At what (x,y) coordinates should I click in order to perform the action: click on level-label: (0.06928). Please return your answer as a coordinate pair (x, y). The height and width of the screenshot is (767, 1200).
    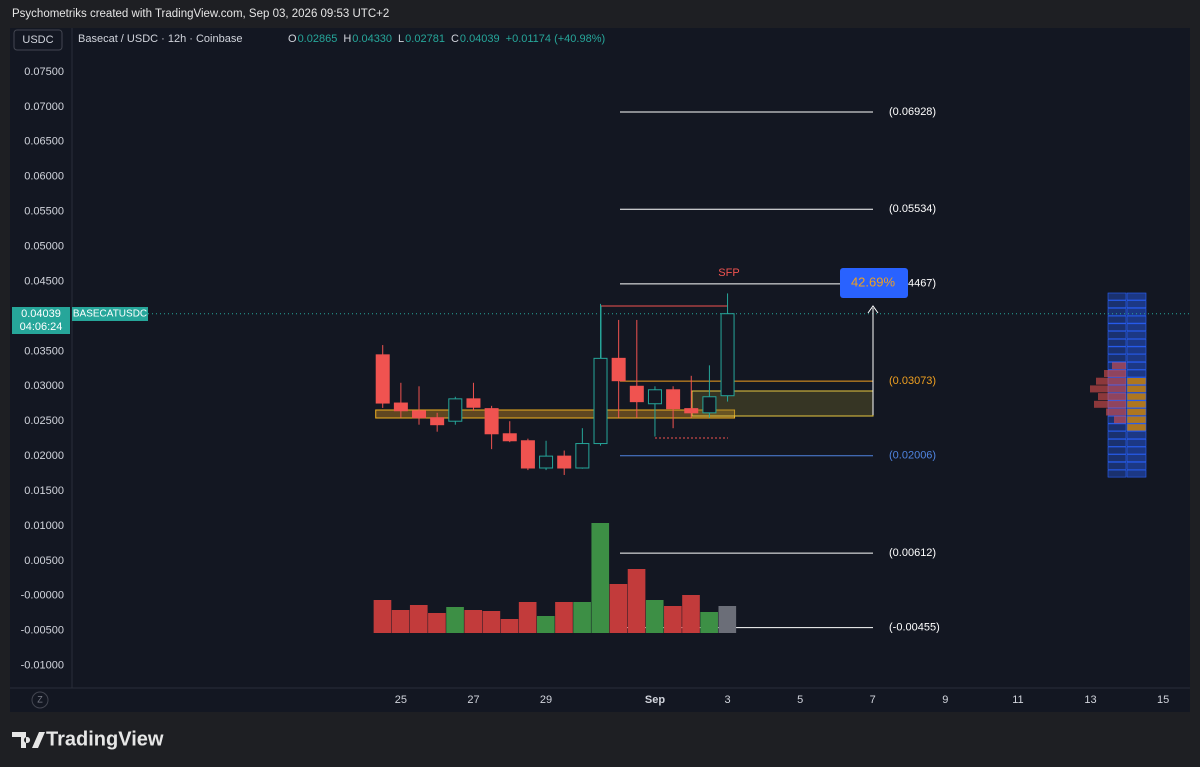
    Looking at the image, I should click on (912, 112).